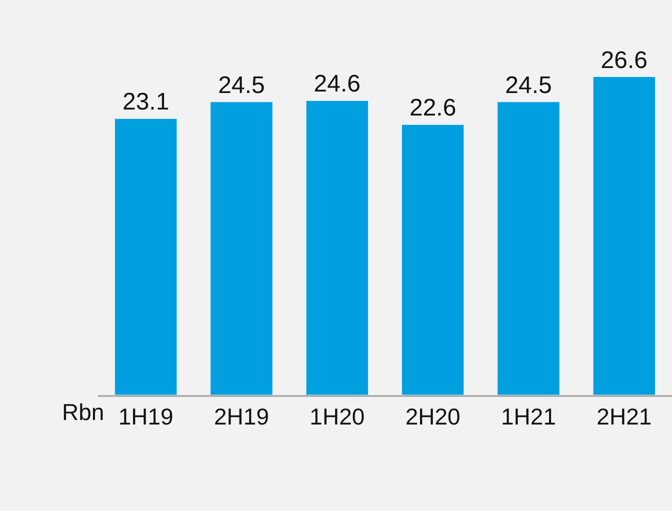 Image resolution: width=672 pixels, height=511 pixels. I want to click on data-label: 26.6, so click(624, 60).